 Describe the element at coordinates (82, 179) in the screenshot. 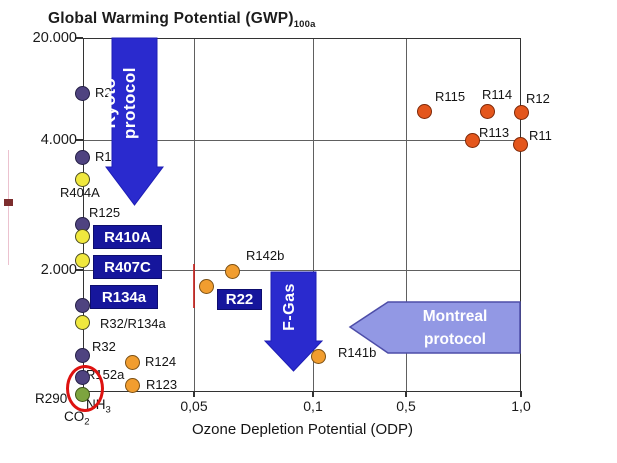

I see `data-point-R404A` at that location.